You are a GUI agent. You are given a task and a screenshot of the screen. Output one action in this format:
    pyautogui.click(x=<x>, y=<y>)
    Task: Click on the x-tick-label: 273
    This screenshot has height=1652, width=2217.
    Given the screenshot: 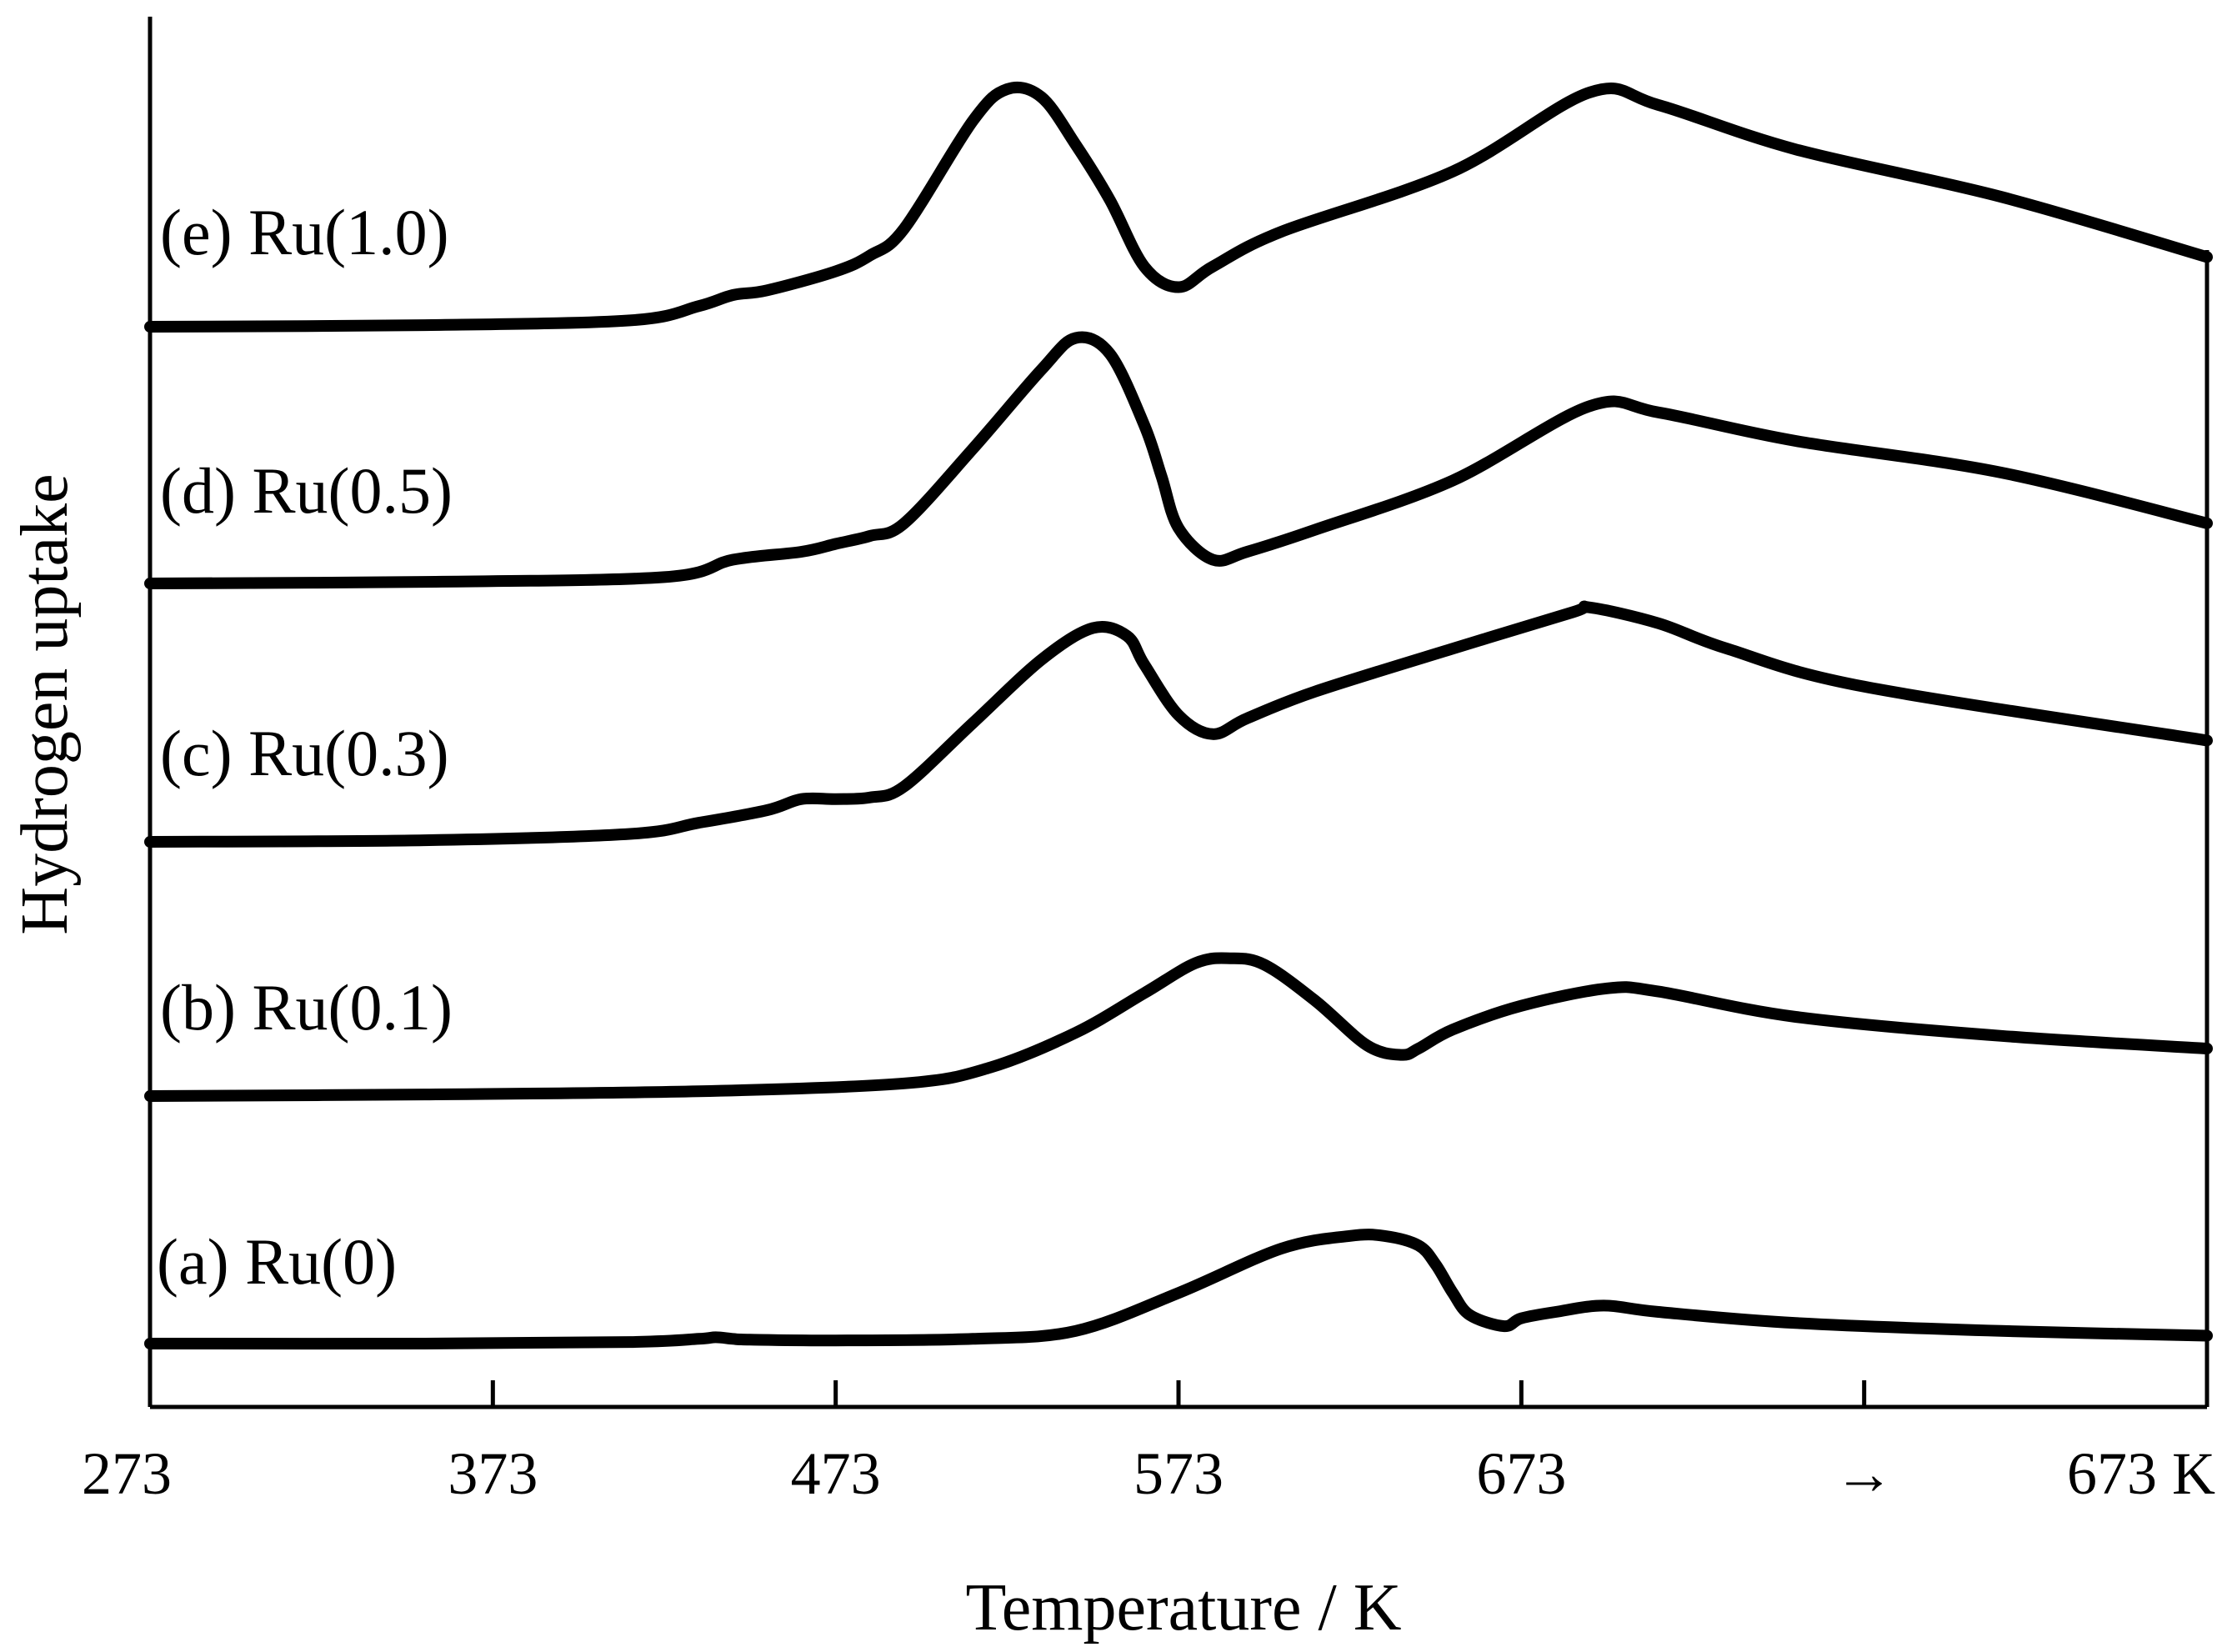 What is the action you would take?
    pyautogui.click(x=127, y=1473)
    